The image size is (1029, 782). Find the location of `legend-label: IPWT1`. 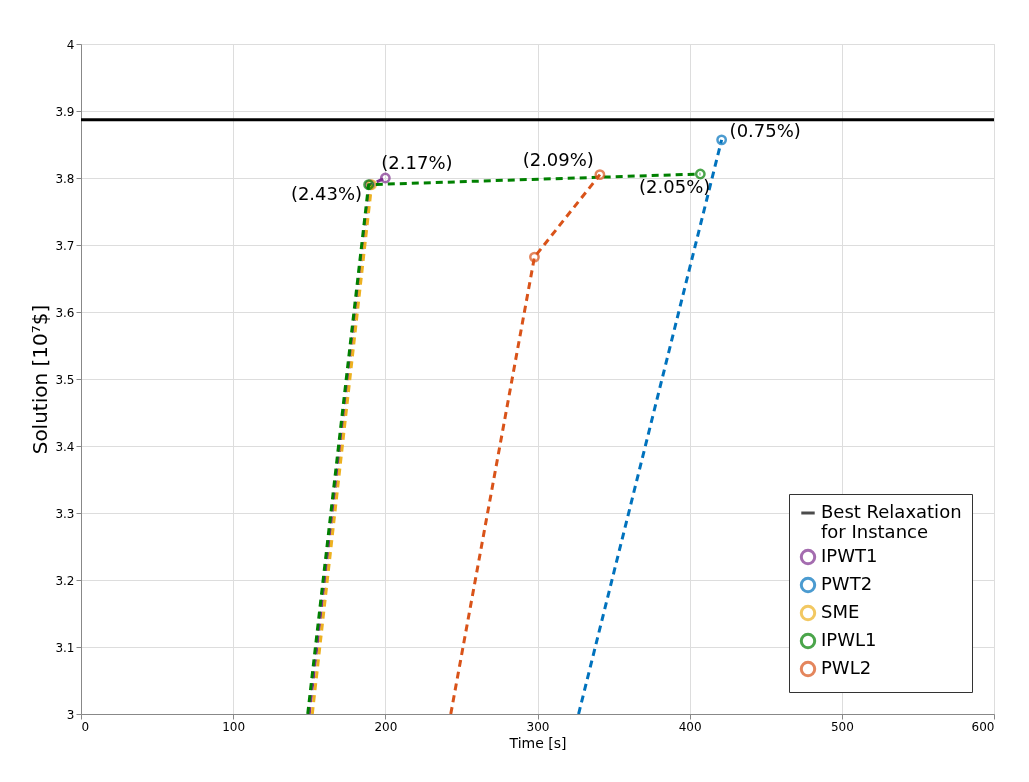

legend-label: IPWT1 is located at coordinates (849, 555).